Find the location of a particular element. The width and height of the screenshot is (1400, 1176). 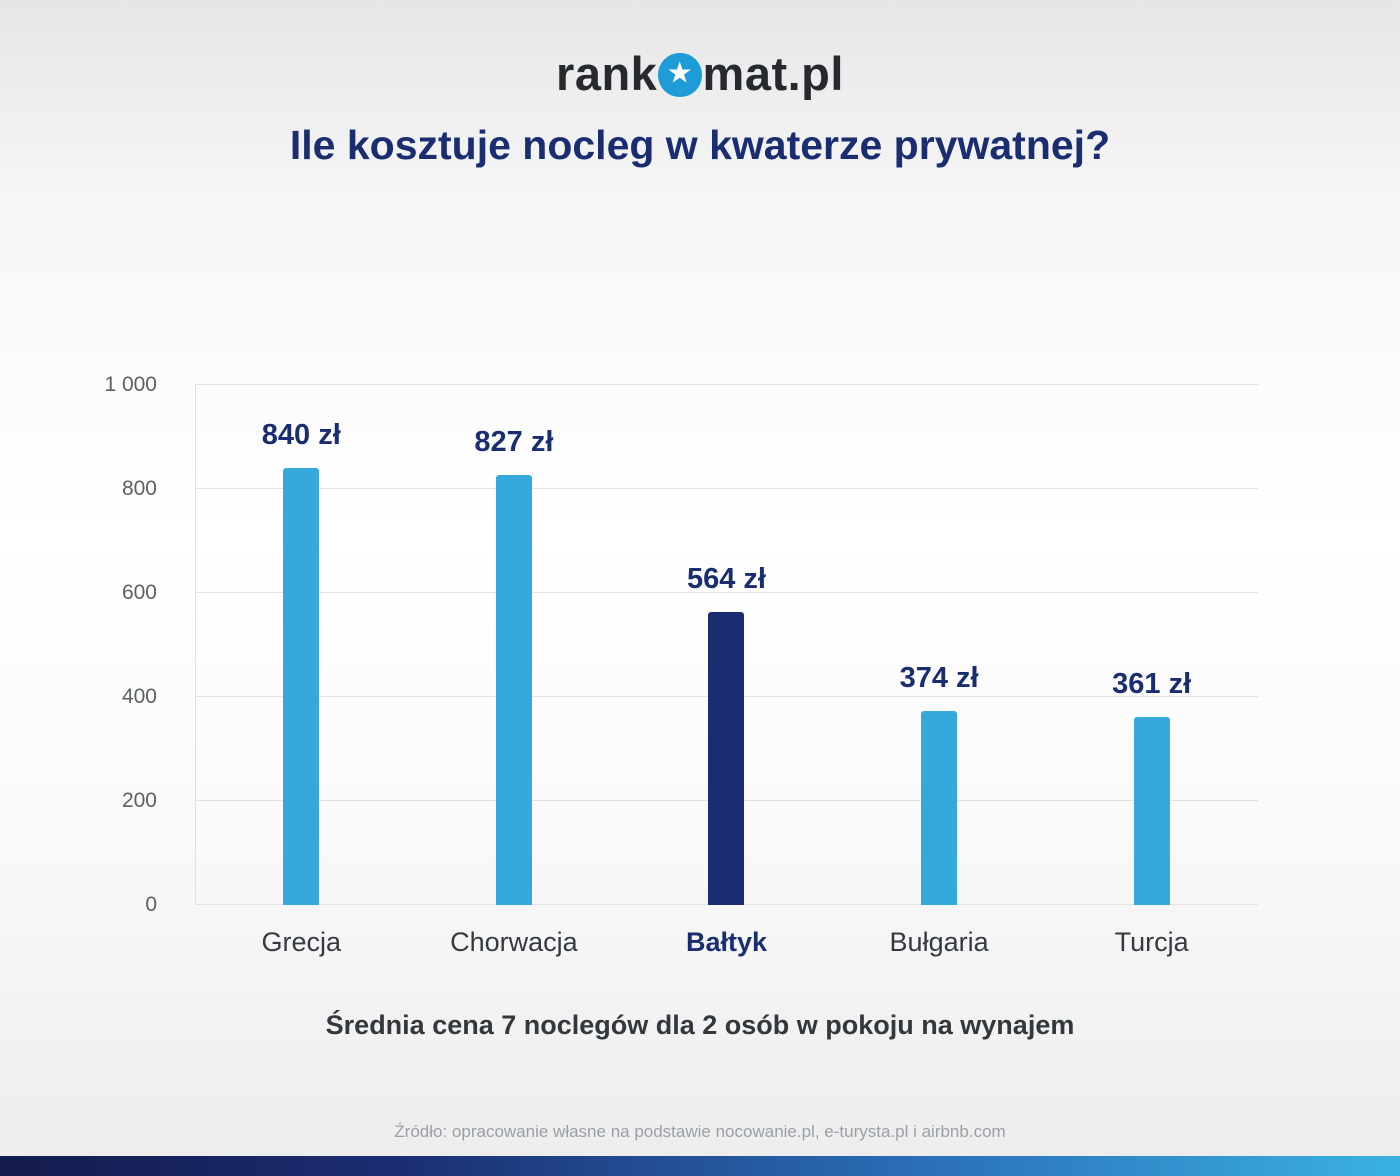

bar-column: 564 zł is located at coordinates (726, 645).